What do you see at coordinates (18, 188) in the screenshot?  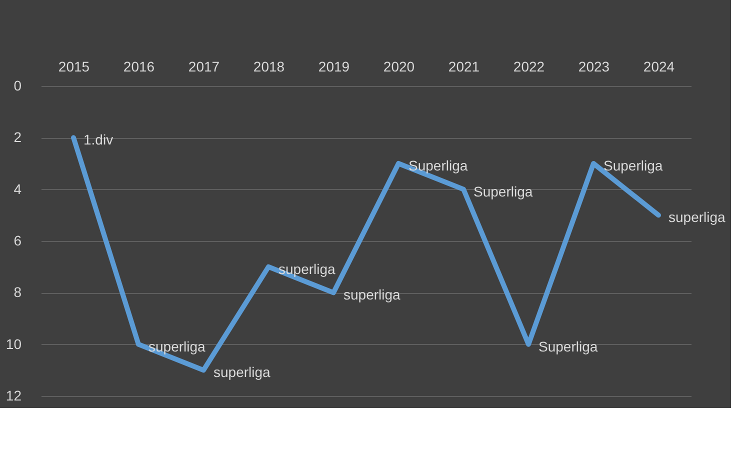 I see `y-tick-label: 4` at bounding box center [18, 188].